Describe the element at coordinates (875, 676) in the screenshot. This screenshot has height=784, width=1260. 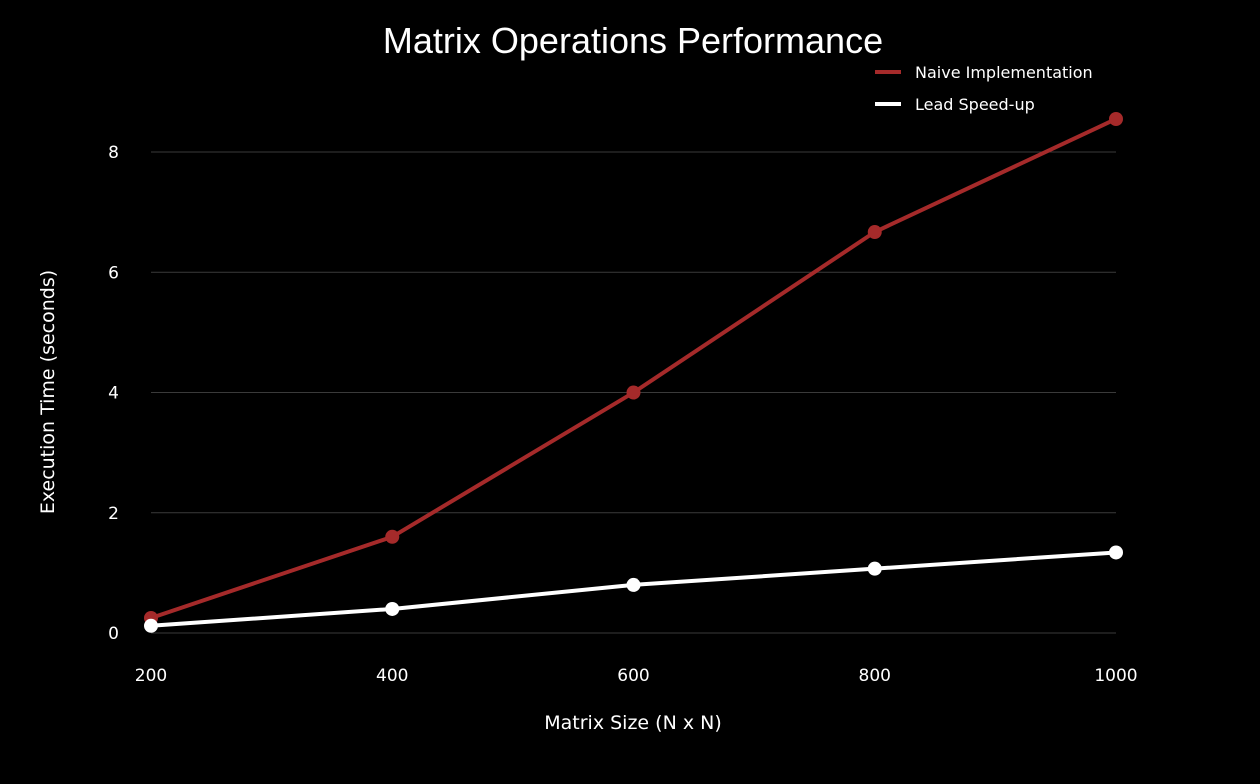
I see `x-tick-label: 800` at that location.